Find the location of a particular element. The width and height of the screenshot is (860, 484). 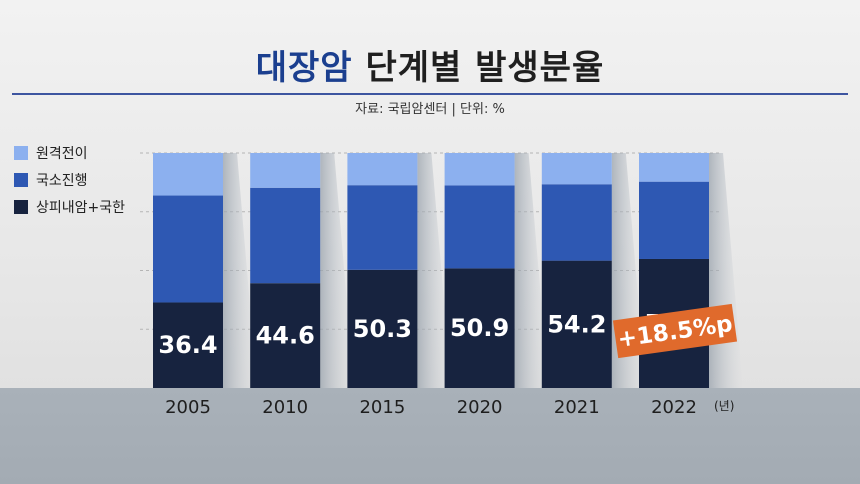

x-tick-label: 2005 is located at coordinates (188, 407).